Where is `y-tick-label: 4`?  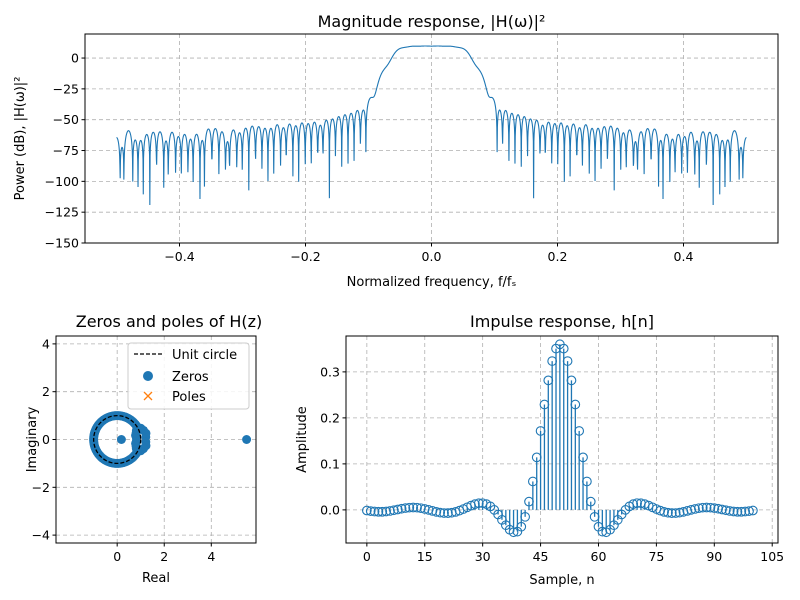
y-tick-label: 4 is located at coordinates (46, 343).